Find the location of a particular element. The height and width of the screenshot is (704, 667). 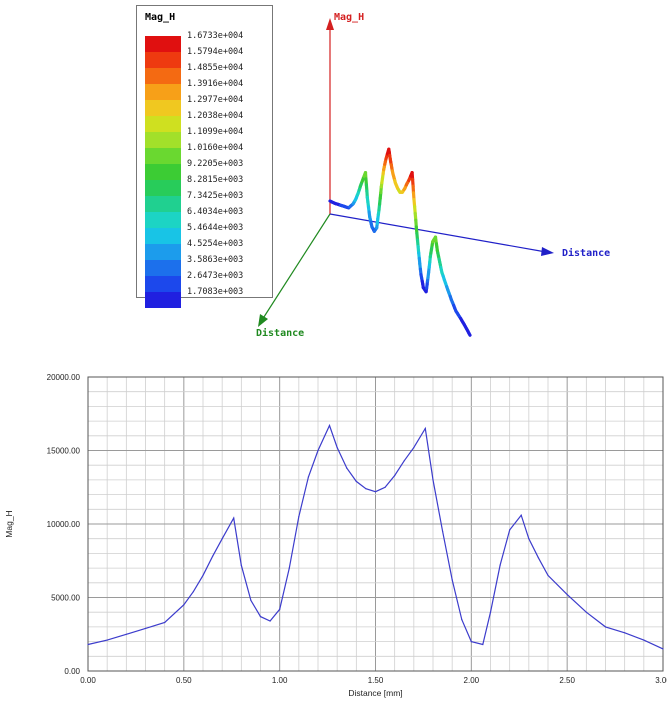

y-tick-label: 5000.00 is located at coordinates (65, 598).